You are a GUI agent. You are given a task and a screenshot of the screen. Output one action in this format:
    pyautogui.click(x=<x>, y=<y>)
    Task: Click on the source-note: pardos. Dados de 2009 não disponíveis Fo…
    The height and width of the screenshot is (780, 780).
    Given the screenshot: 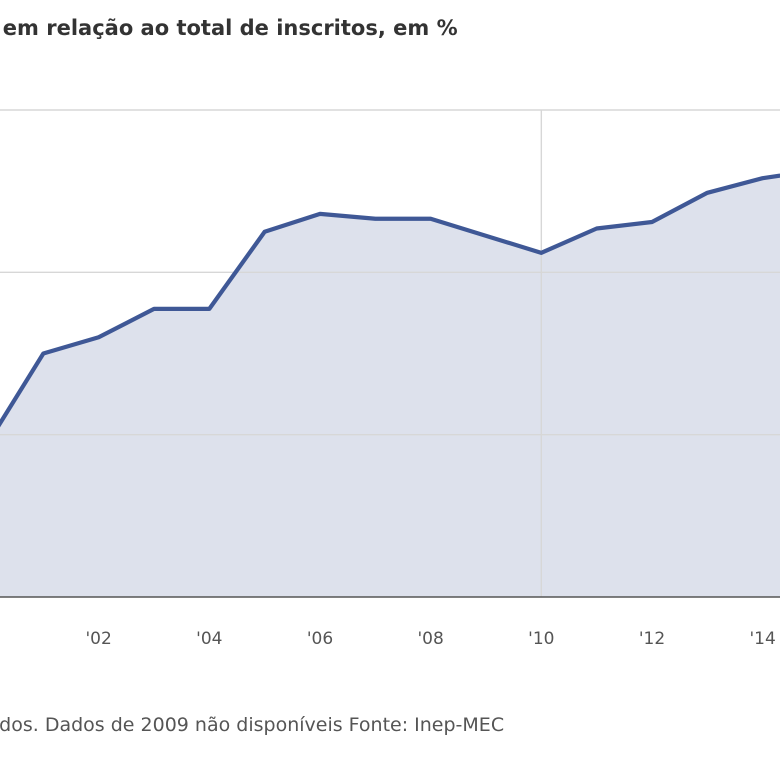 What is the action you would take?
    pyautogui.click(x=252, y=725)
    